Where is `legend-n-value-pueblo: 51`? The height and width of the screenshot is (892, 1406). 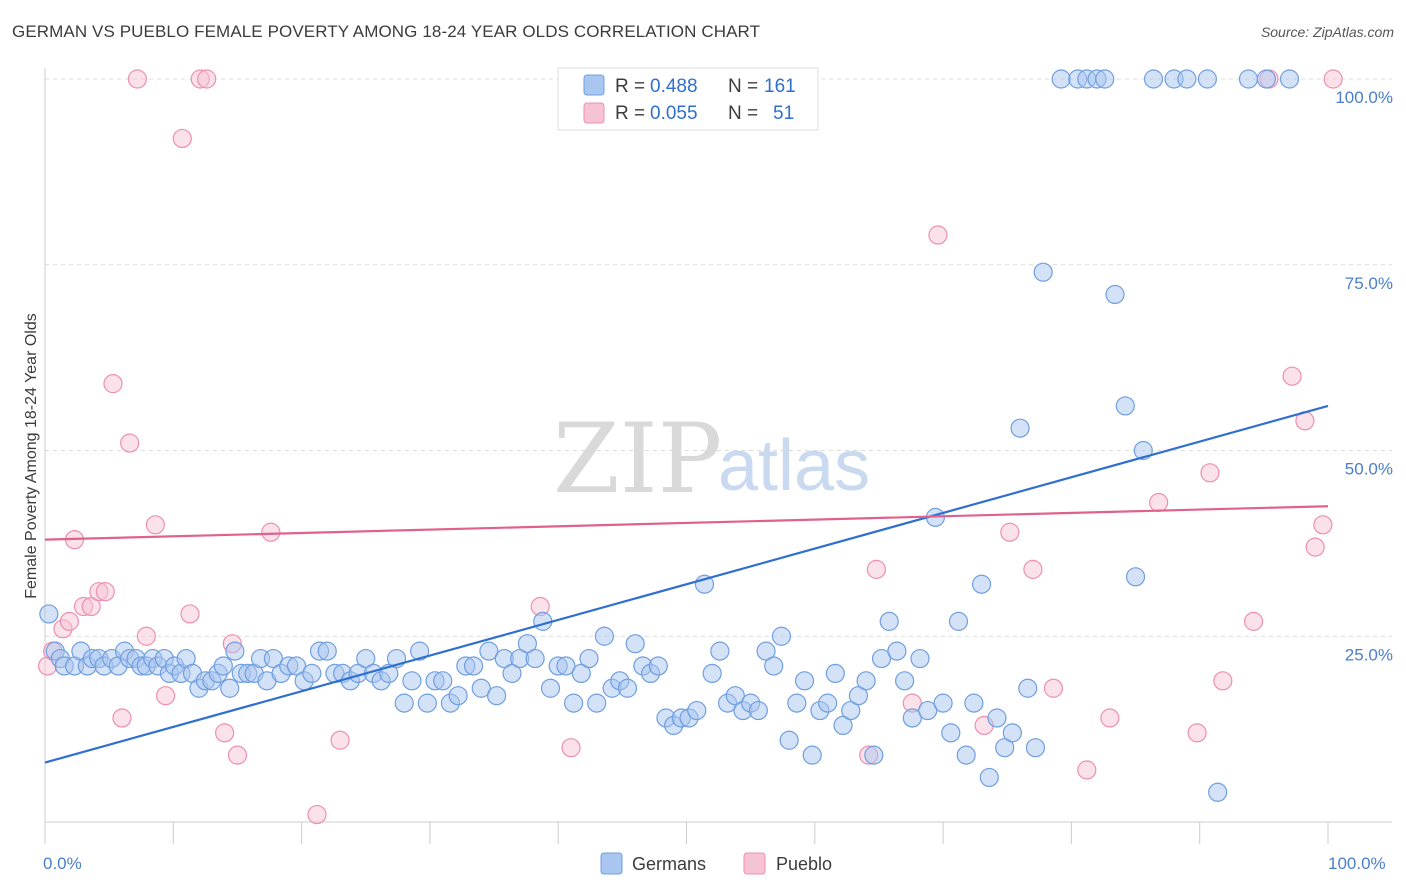 legend-n-value-pueblo: 51 is located at coordinates (783, 113).